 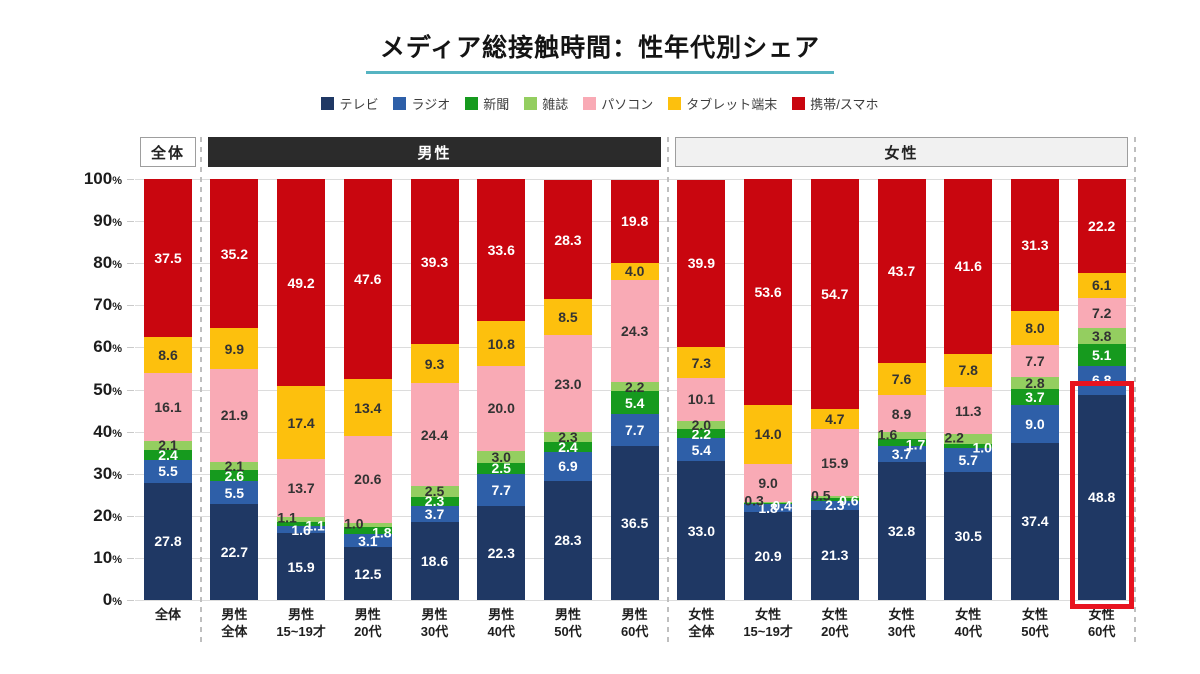 What do you see at coordinates (168, 455) in the screenshot?
I see `bar-segment: 2.4` at bounding box center [168, 455].